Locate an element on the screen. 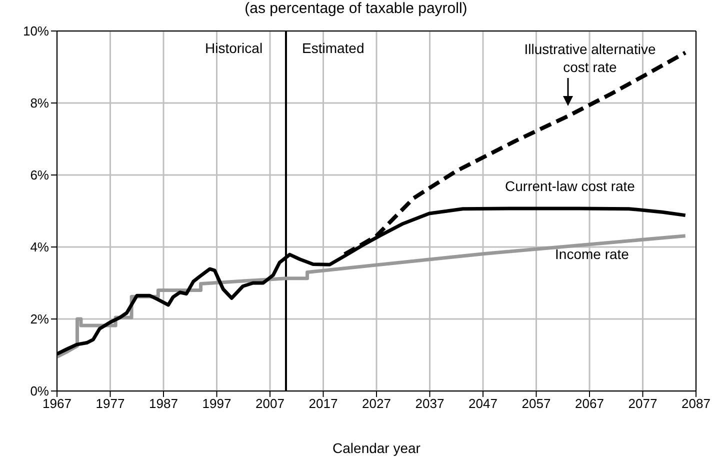 Image resolution: width=712 pixels, height=463 pixels. chart-title: (as percentage of taxable payroll) is located at coordinates (356, 8).